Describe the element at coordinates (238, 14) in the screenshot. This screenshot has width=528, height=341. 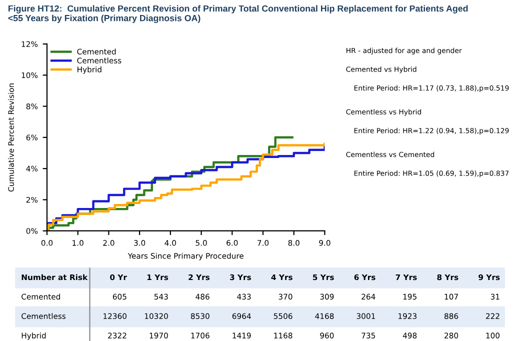
I see `chart-title: Figure HT12: Cumulative Percent Revision of Primary Total Conventional Hip Replacement for Patients Aged <55 Years by Fixation (Primary Diagnosis OA)` at that location.